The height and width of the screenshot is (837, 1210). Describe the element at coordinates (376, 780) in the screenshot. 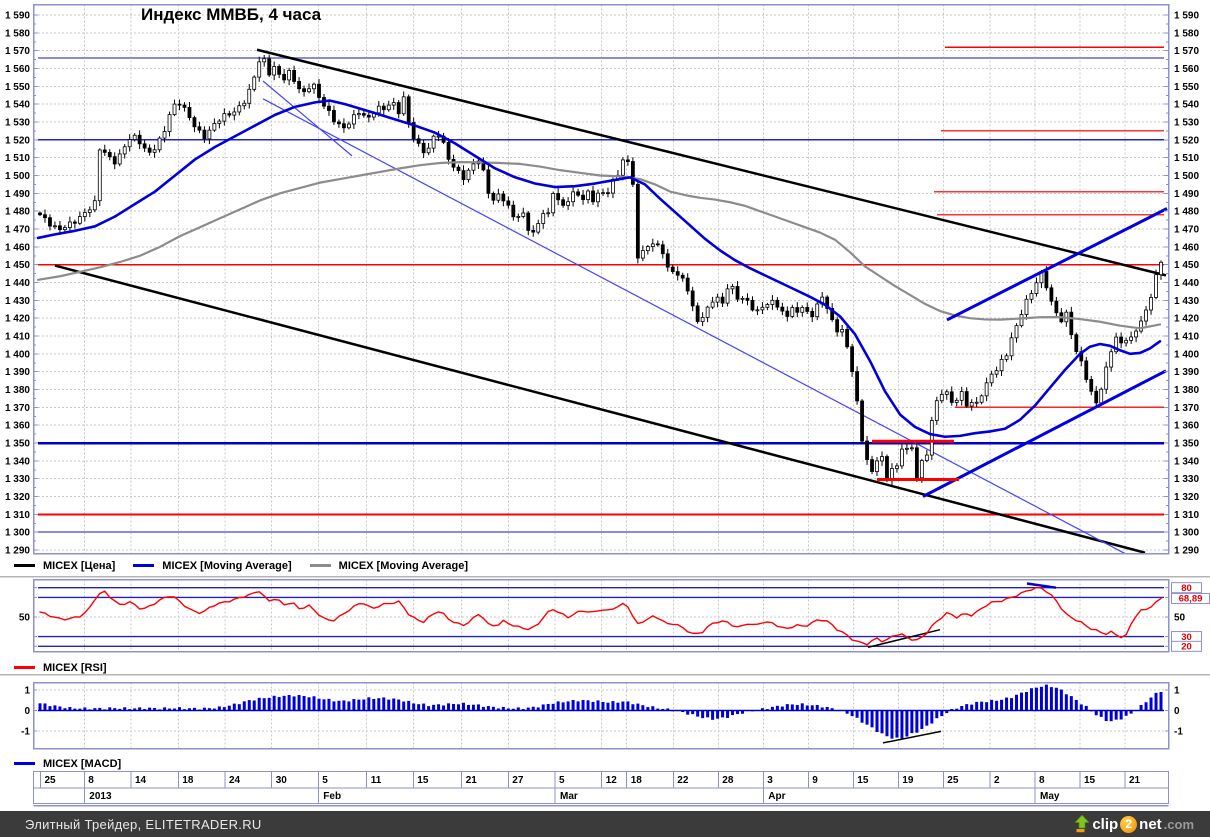

I see `svg-text: 11` at that location.